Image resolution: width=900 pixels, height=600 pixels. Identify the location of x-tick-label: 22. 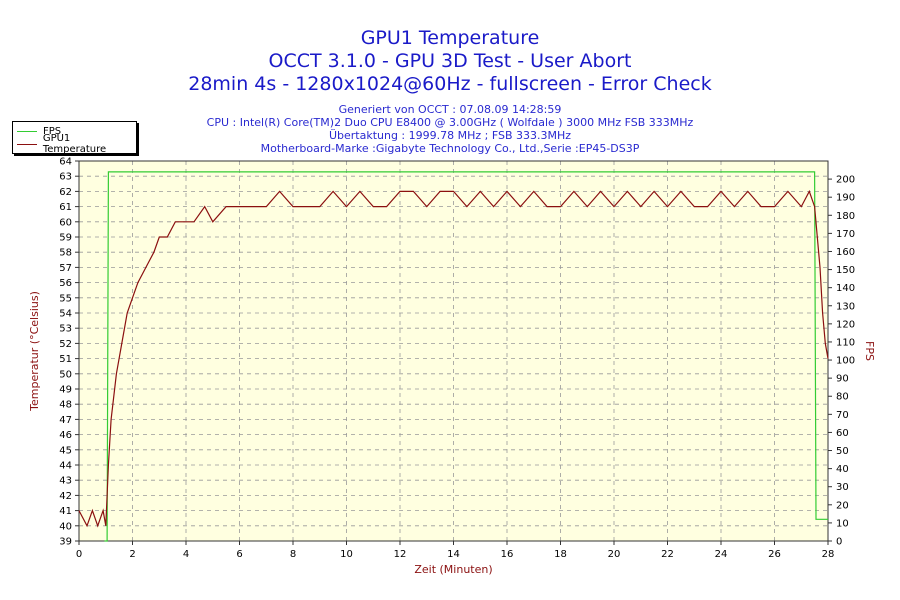
(667, 554).